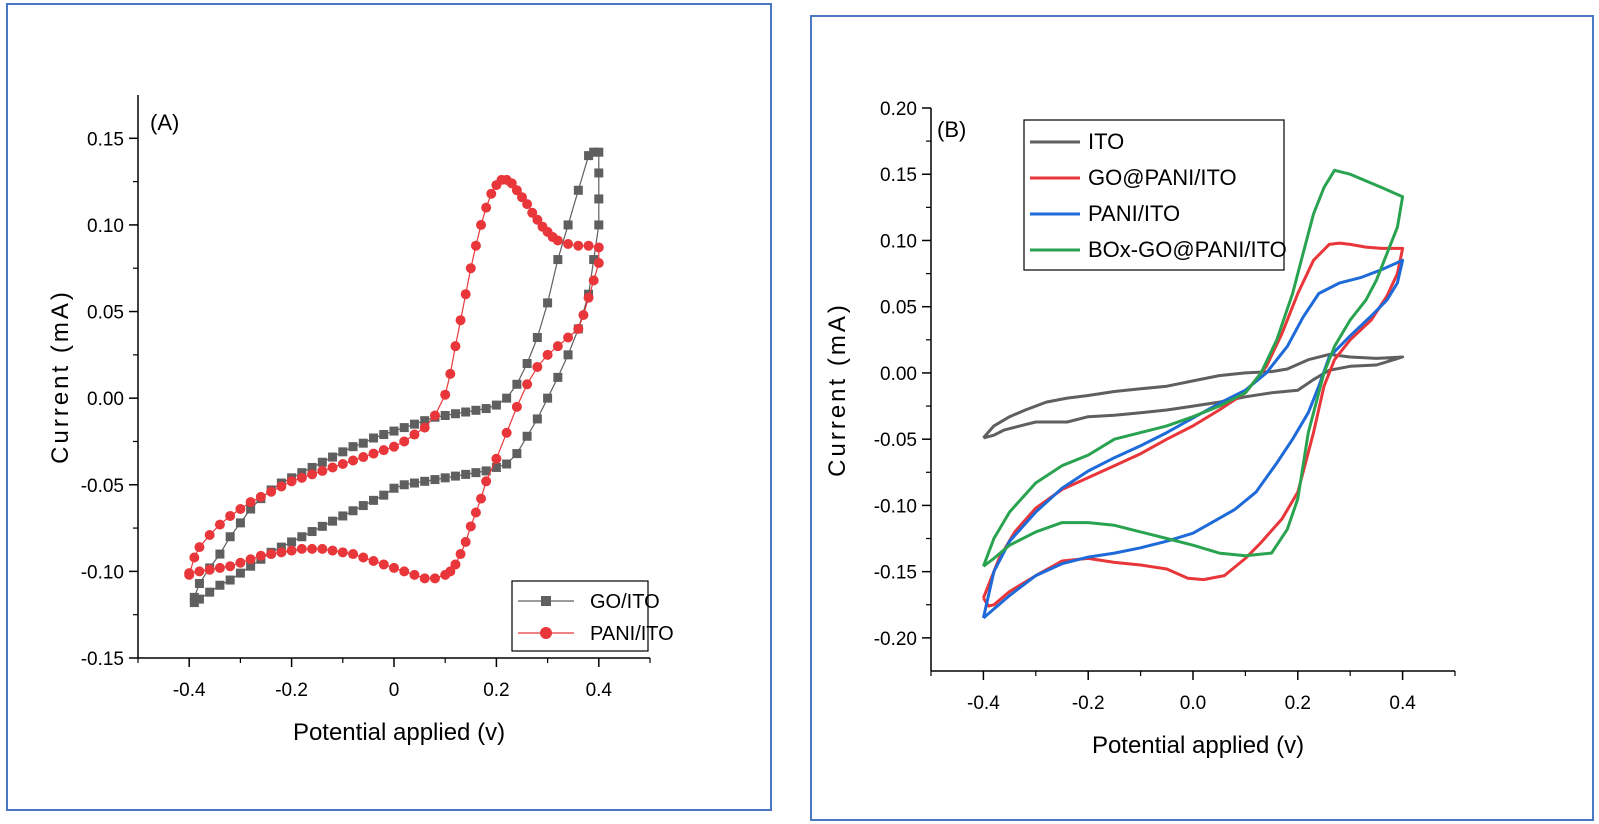  What do you see at coordinates (102, 486) in the screenshot?
I see `panel-a-y-tick-label: -0.05` at bounding box center [102, 486].